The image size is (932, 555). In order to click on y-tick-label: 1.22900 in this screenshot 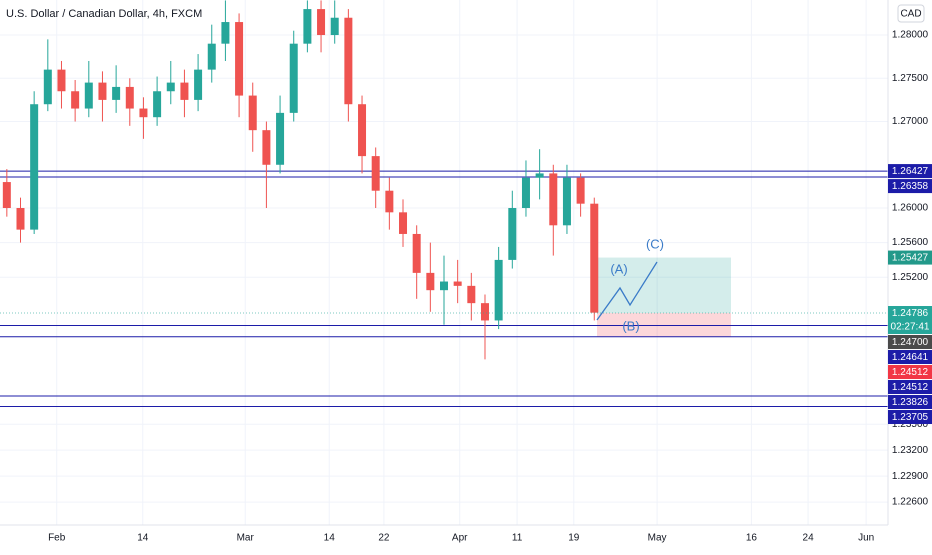, I will do `click(910, 476)`.